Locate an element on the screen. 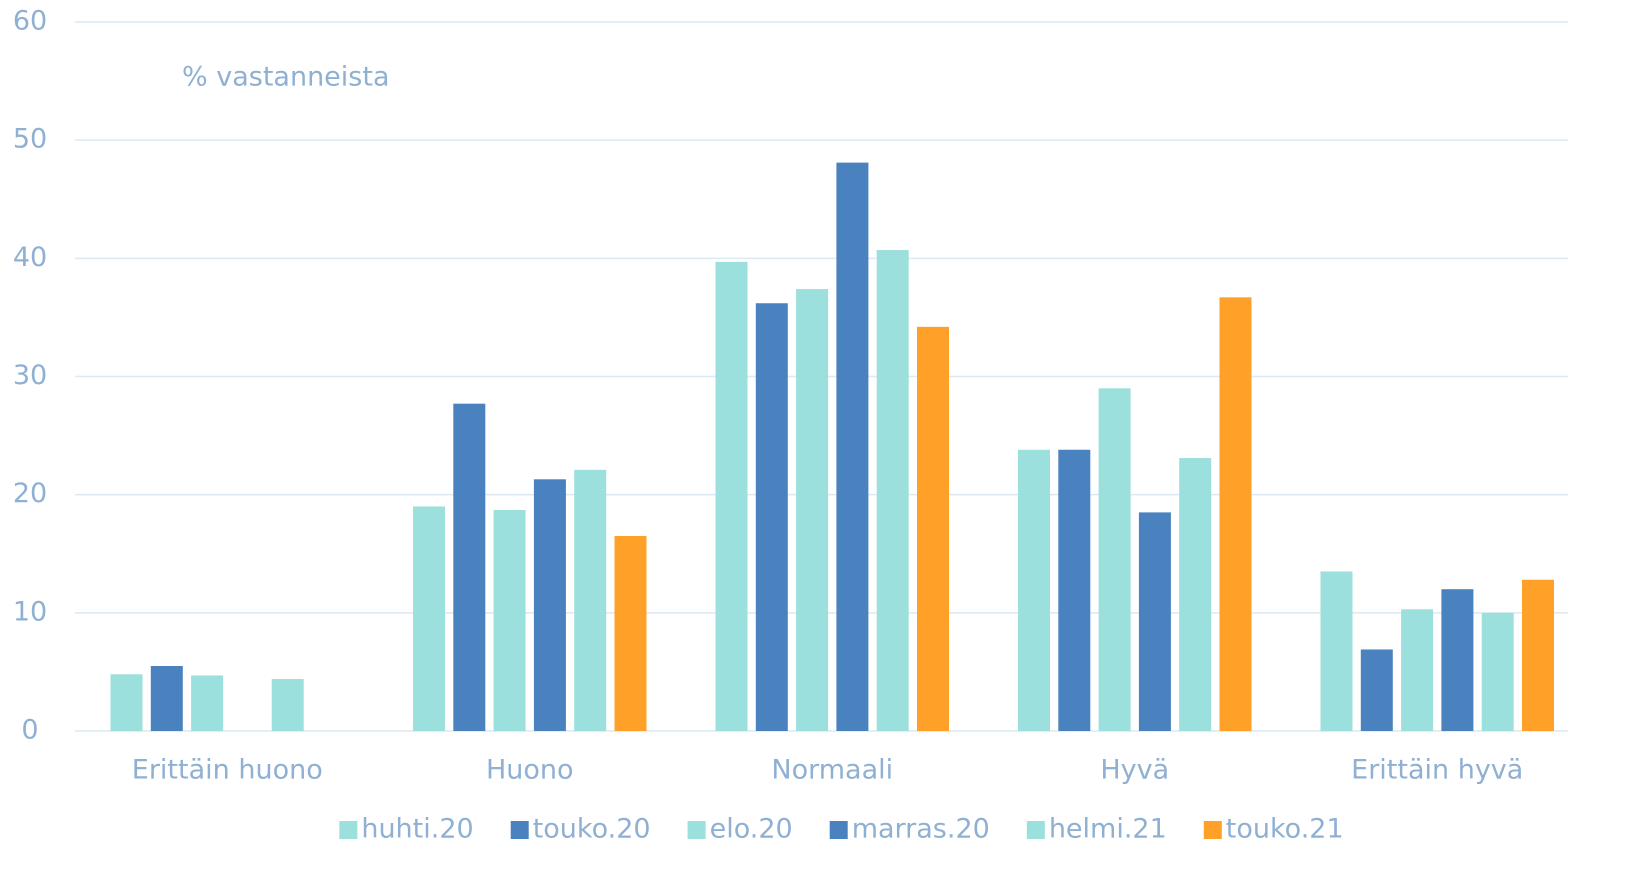 This screenshot has height=878, width=1631. legend-label: huhti.20 is located at coordinates (417, 829).